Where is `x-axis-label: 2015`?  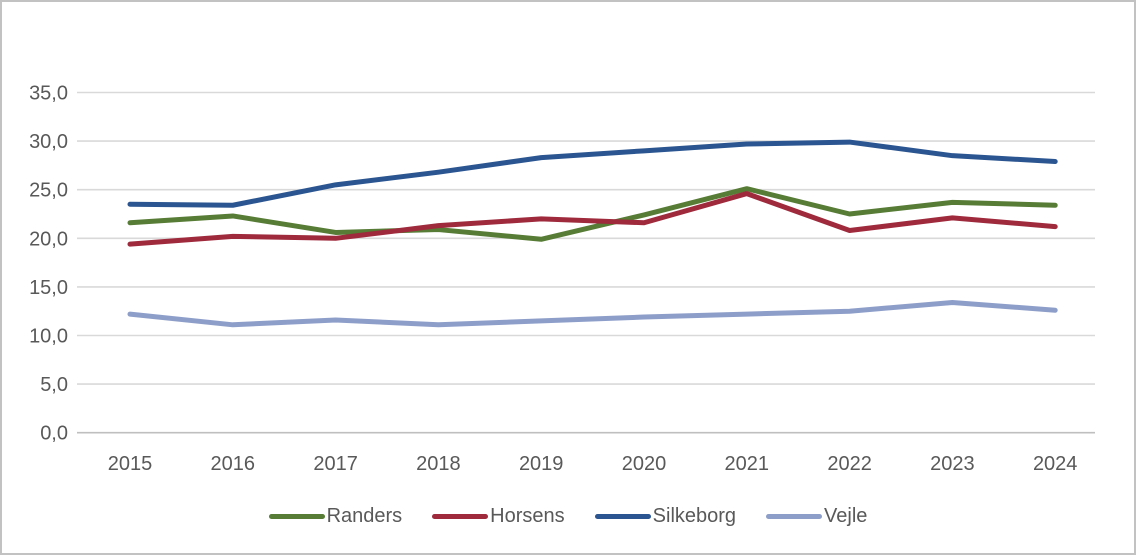 x-axis-label: 2015 is located at coordinates (130, 464).